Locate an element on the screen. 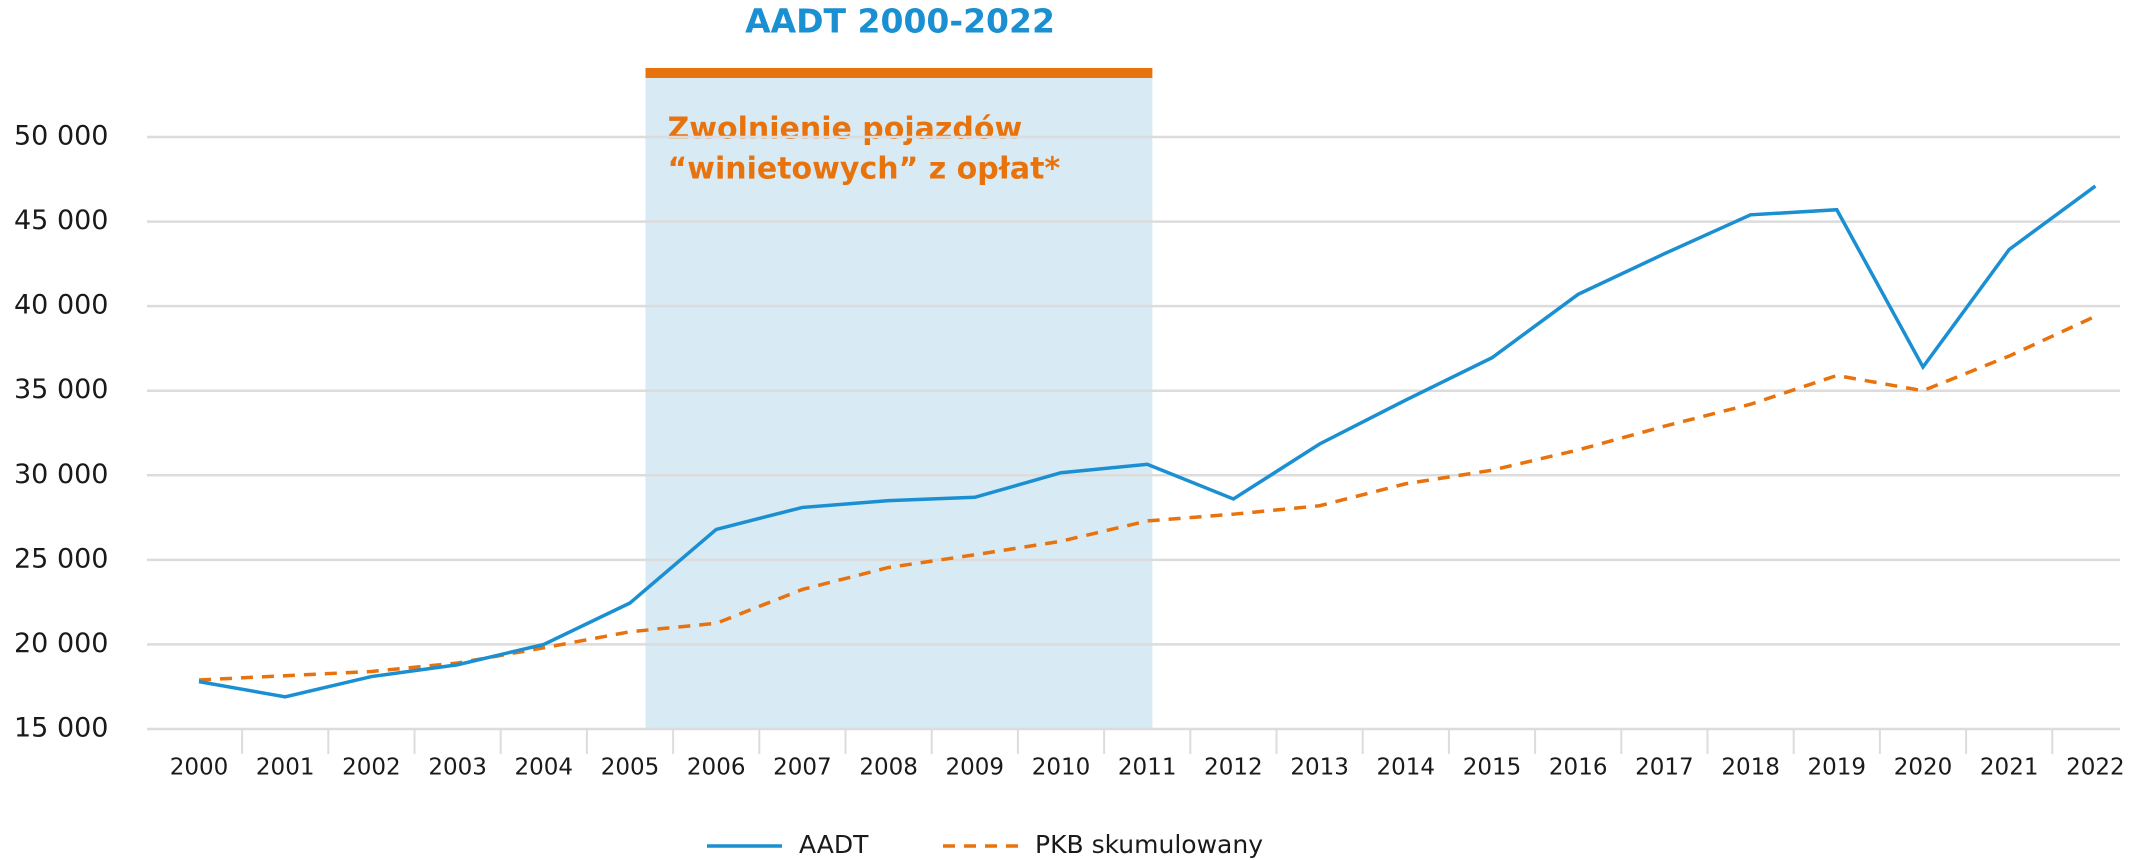  x-tick-label: 2001 is located at coordinates (285, 768).